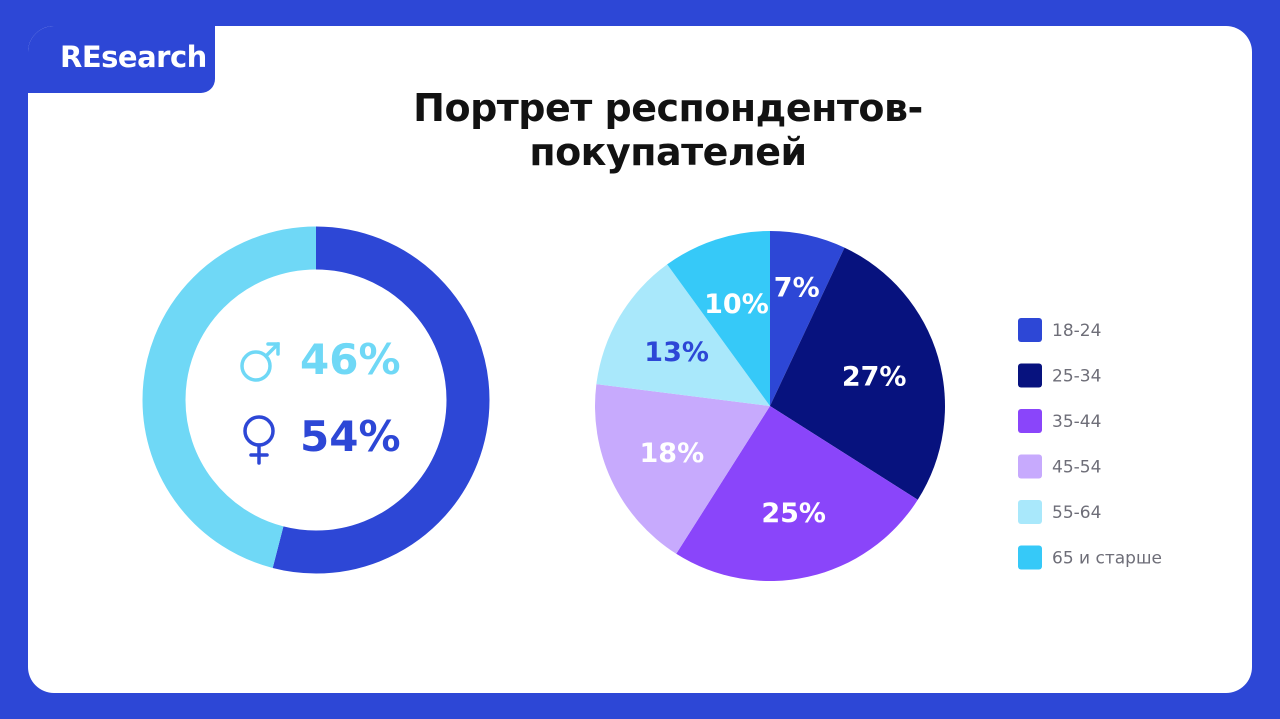  I want to click on legend-item: 25-34, so click(1059, 375).